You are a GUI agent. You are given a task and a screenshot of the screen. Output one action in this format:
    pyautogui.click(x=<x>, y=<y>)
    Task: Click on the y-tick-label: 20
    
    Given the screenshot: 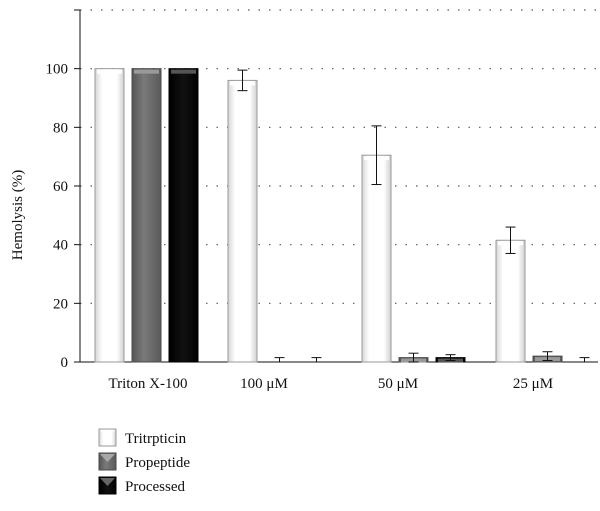 What is the action you would take?
    pyautogui.click(x=60, y=304)
    